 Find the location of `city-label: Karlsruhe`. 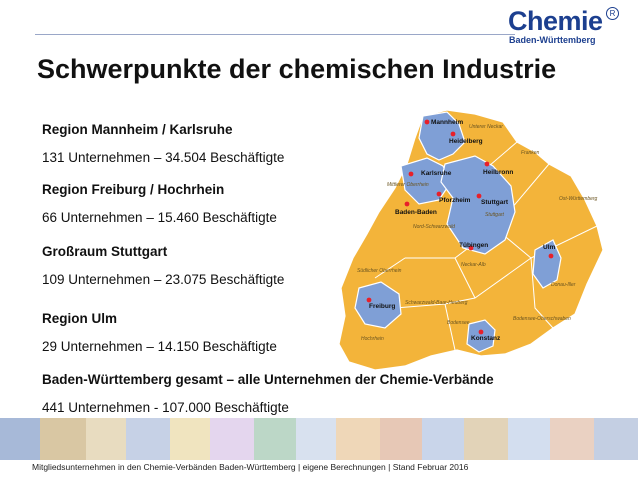

city-label: Karlsruhe is located at coordinates (436, 173).